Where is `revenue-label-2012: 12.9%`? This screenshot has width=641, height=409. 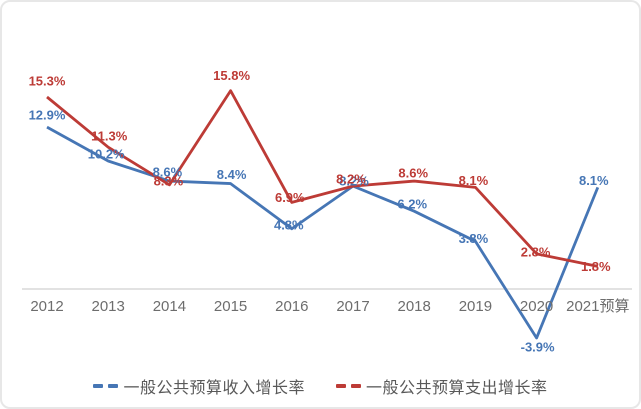 revenue-label-2012: 12.9% is located at coordinates (47, 115).